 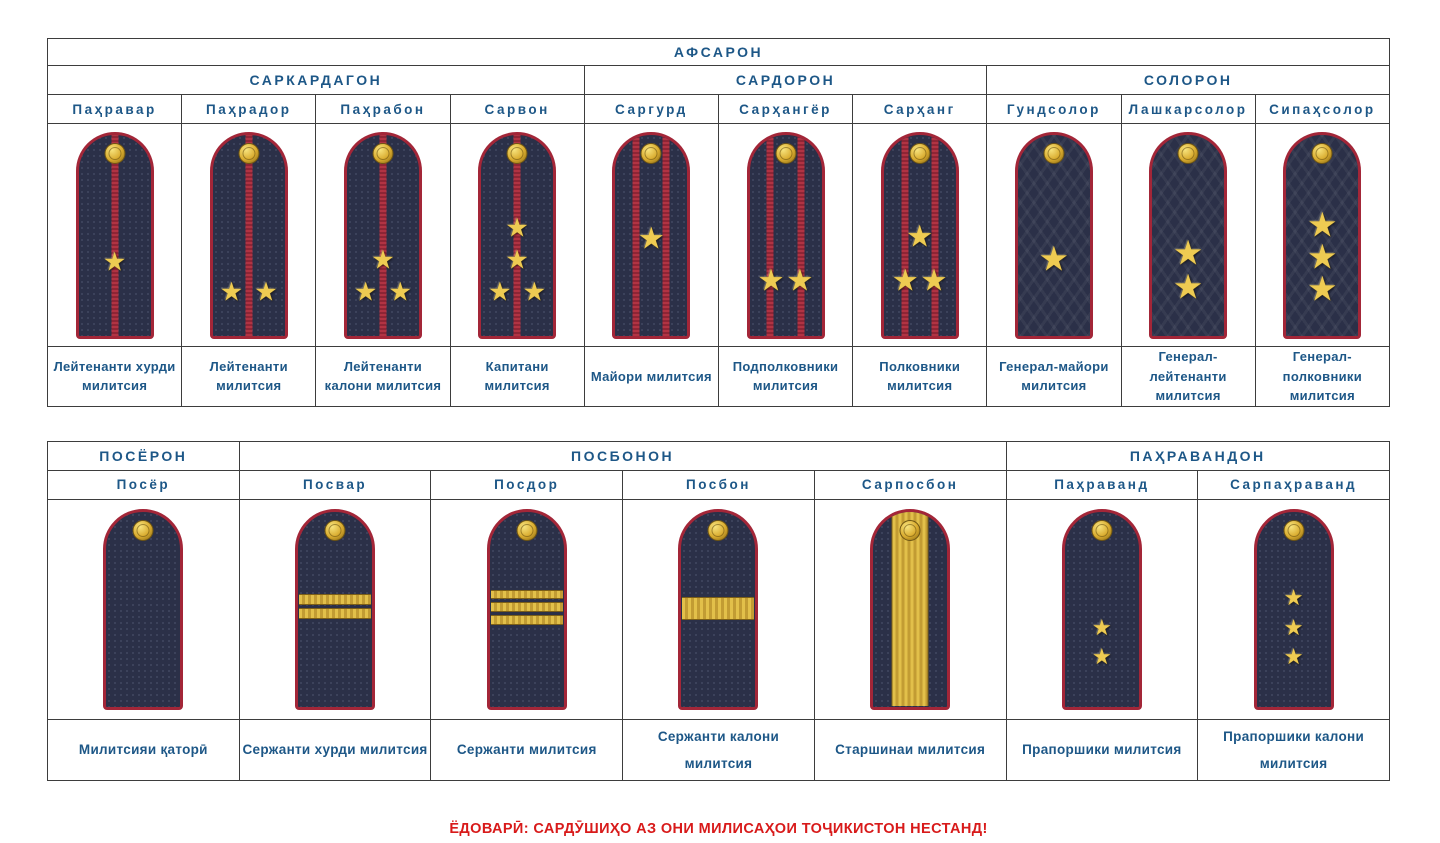 What do you see at coordinates (910, 484) in the screenshot?
I see `rank-name-cell: Сарпосбон` at bounding box center [910, 484].